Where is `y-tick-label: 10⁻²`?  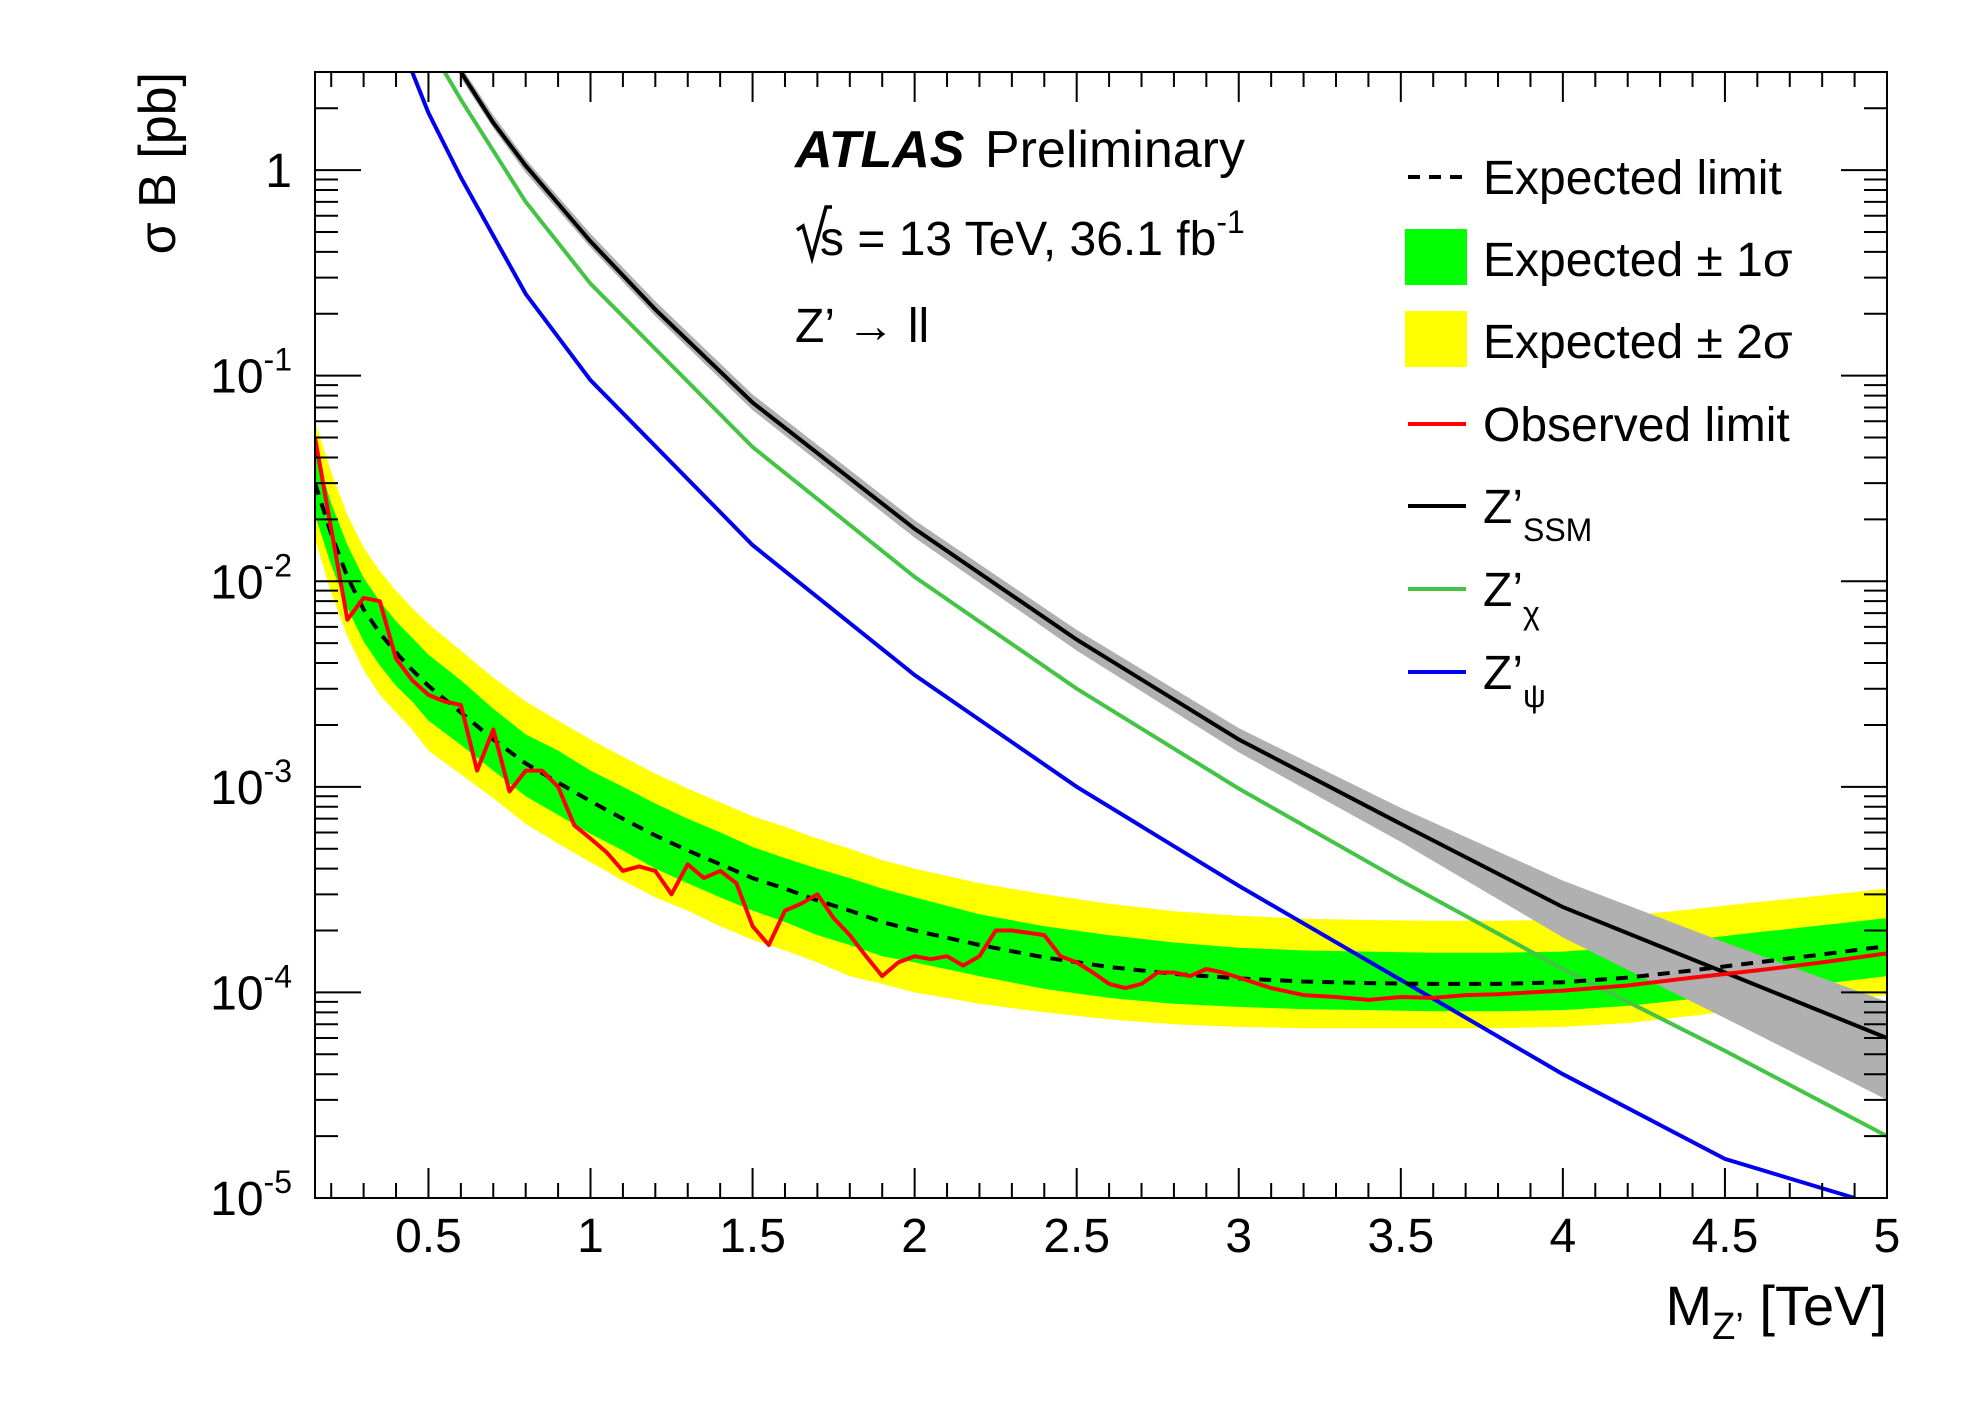
y-tick-label: 10⁻² is located at coordinates (251, 578).